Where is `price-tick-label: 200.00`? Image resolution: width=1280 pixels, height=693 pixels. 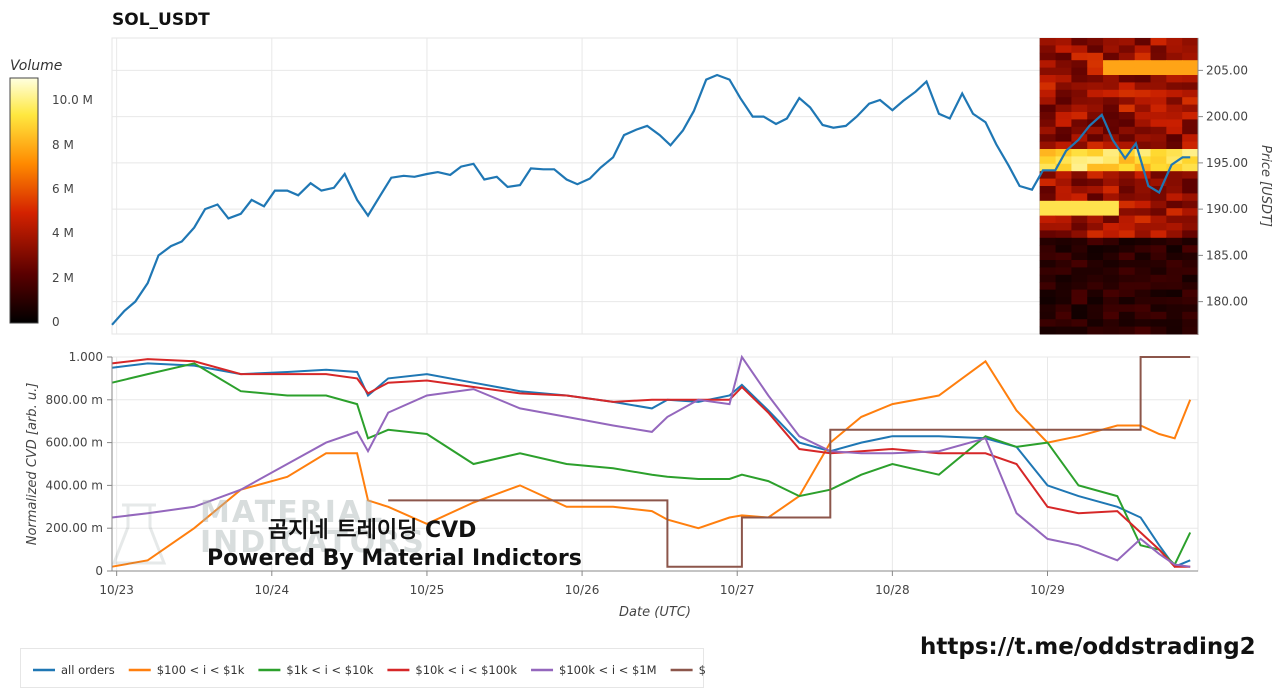
price-tick-label: 200.00 is located at coordinates (1227, 117).